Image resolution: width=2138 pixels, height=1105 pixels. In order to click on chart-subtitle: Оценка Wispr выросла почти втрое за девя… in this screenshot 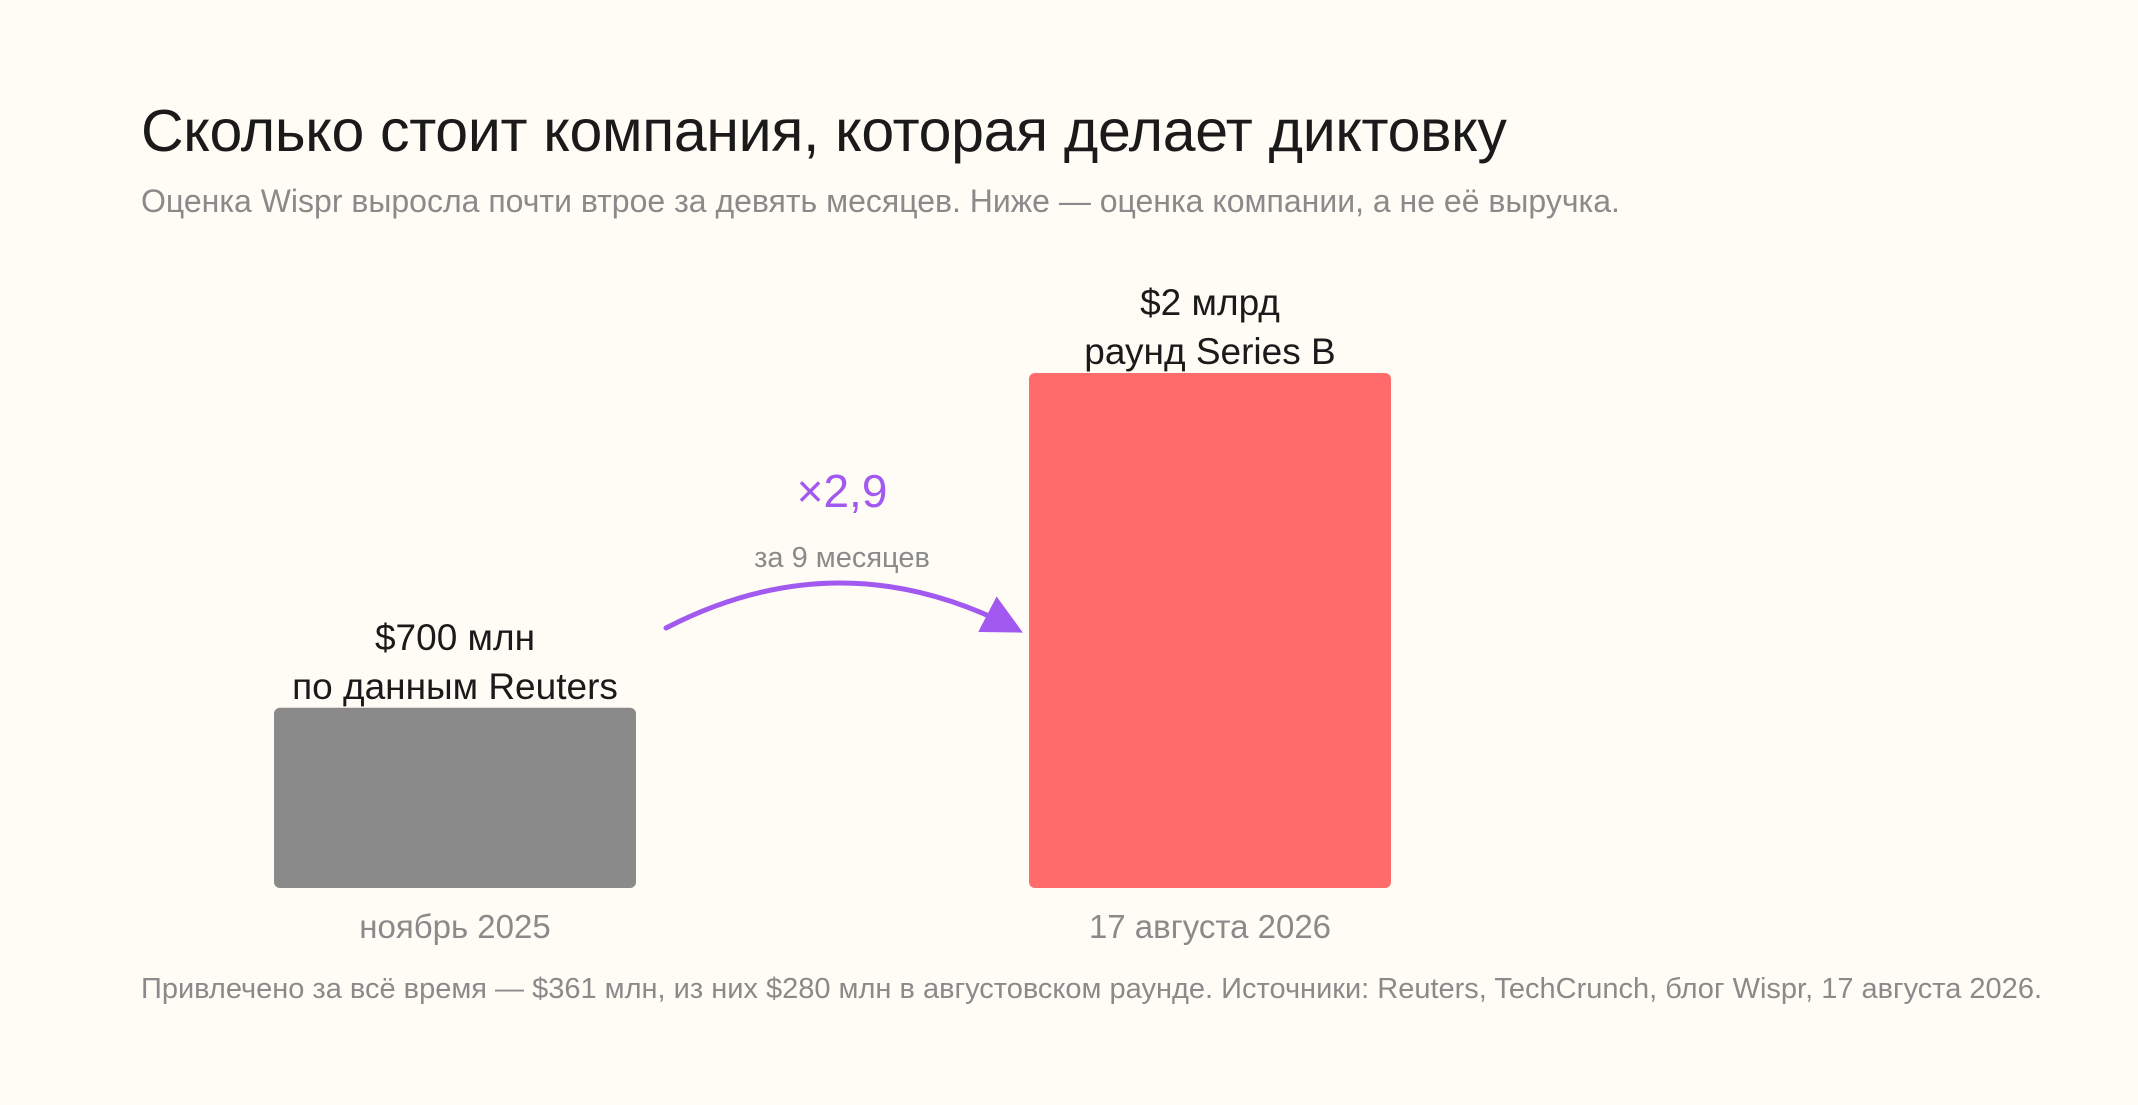, I will do `click(880, 201)`.